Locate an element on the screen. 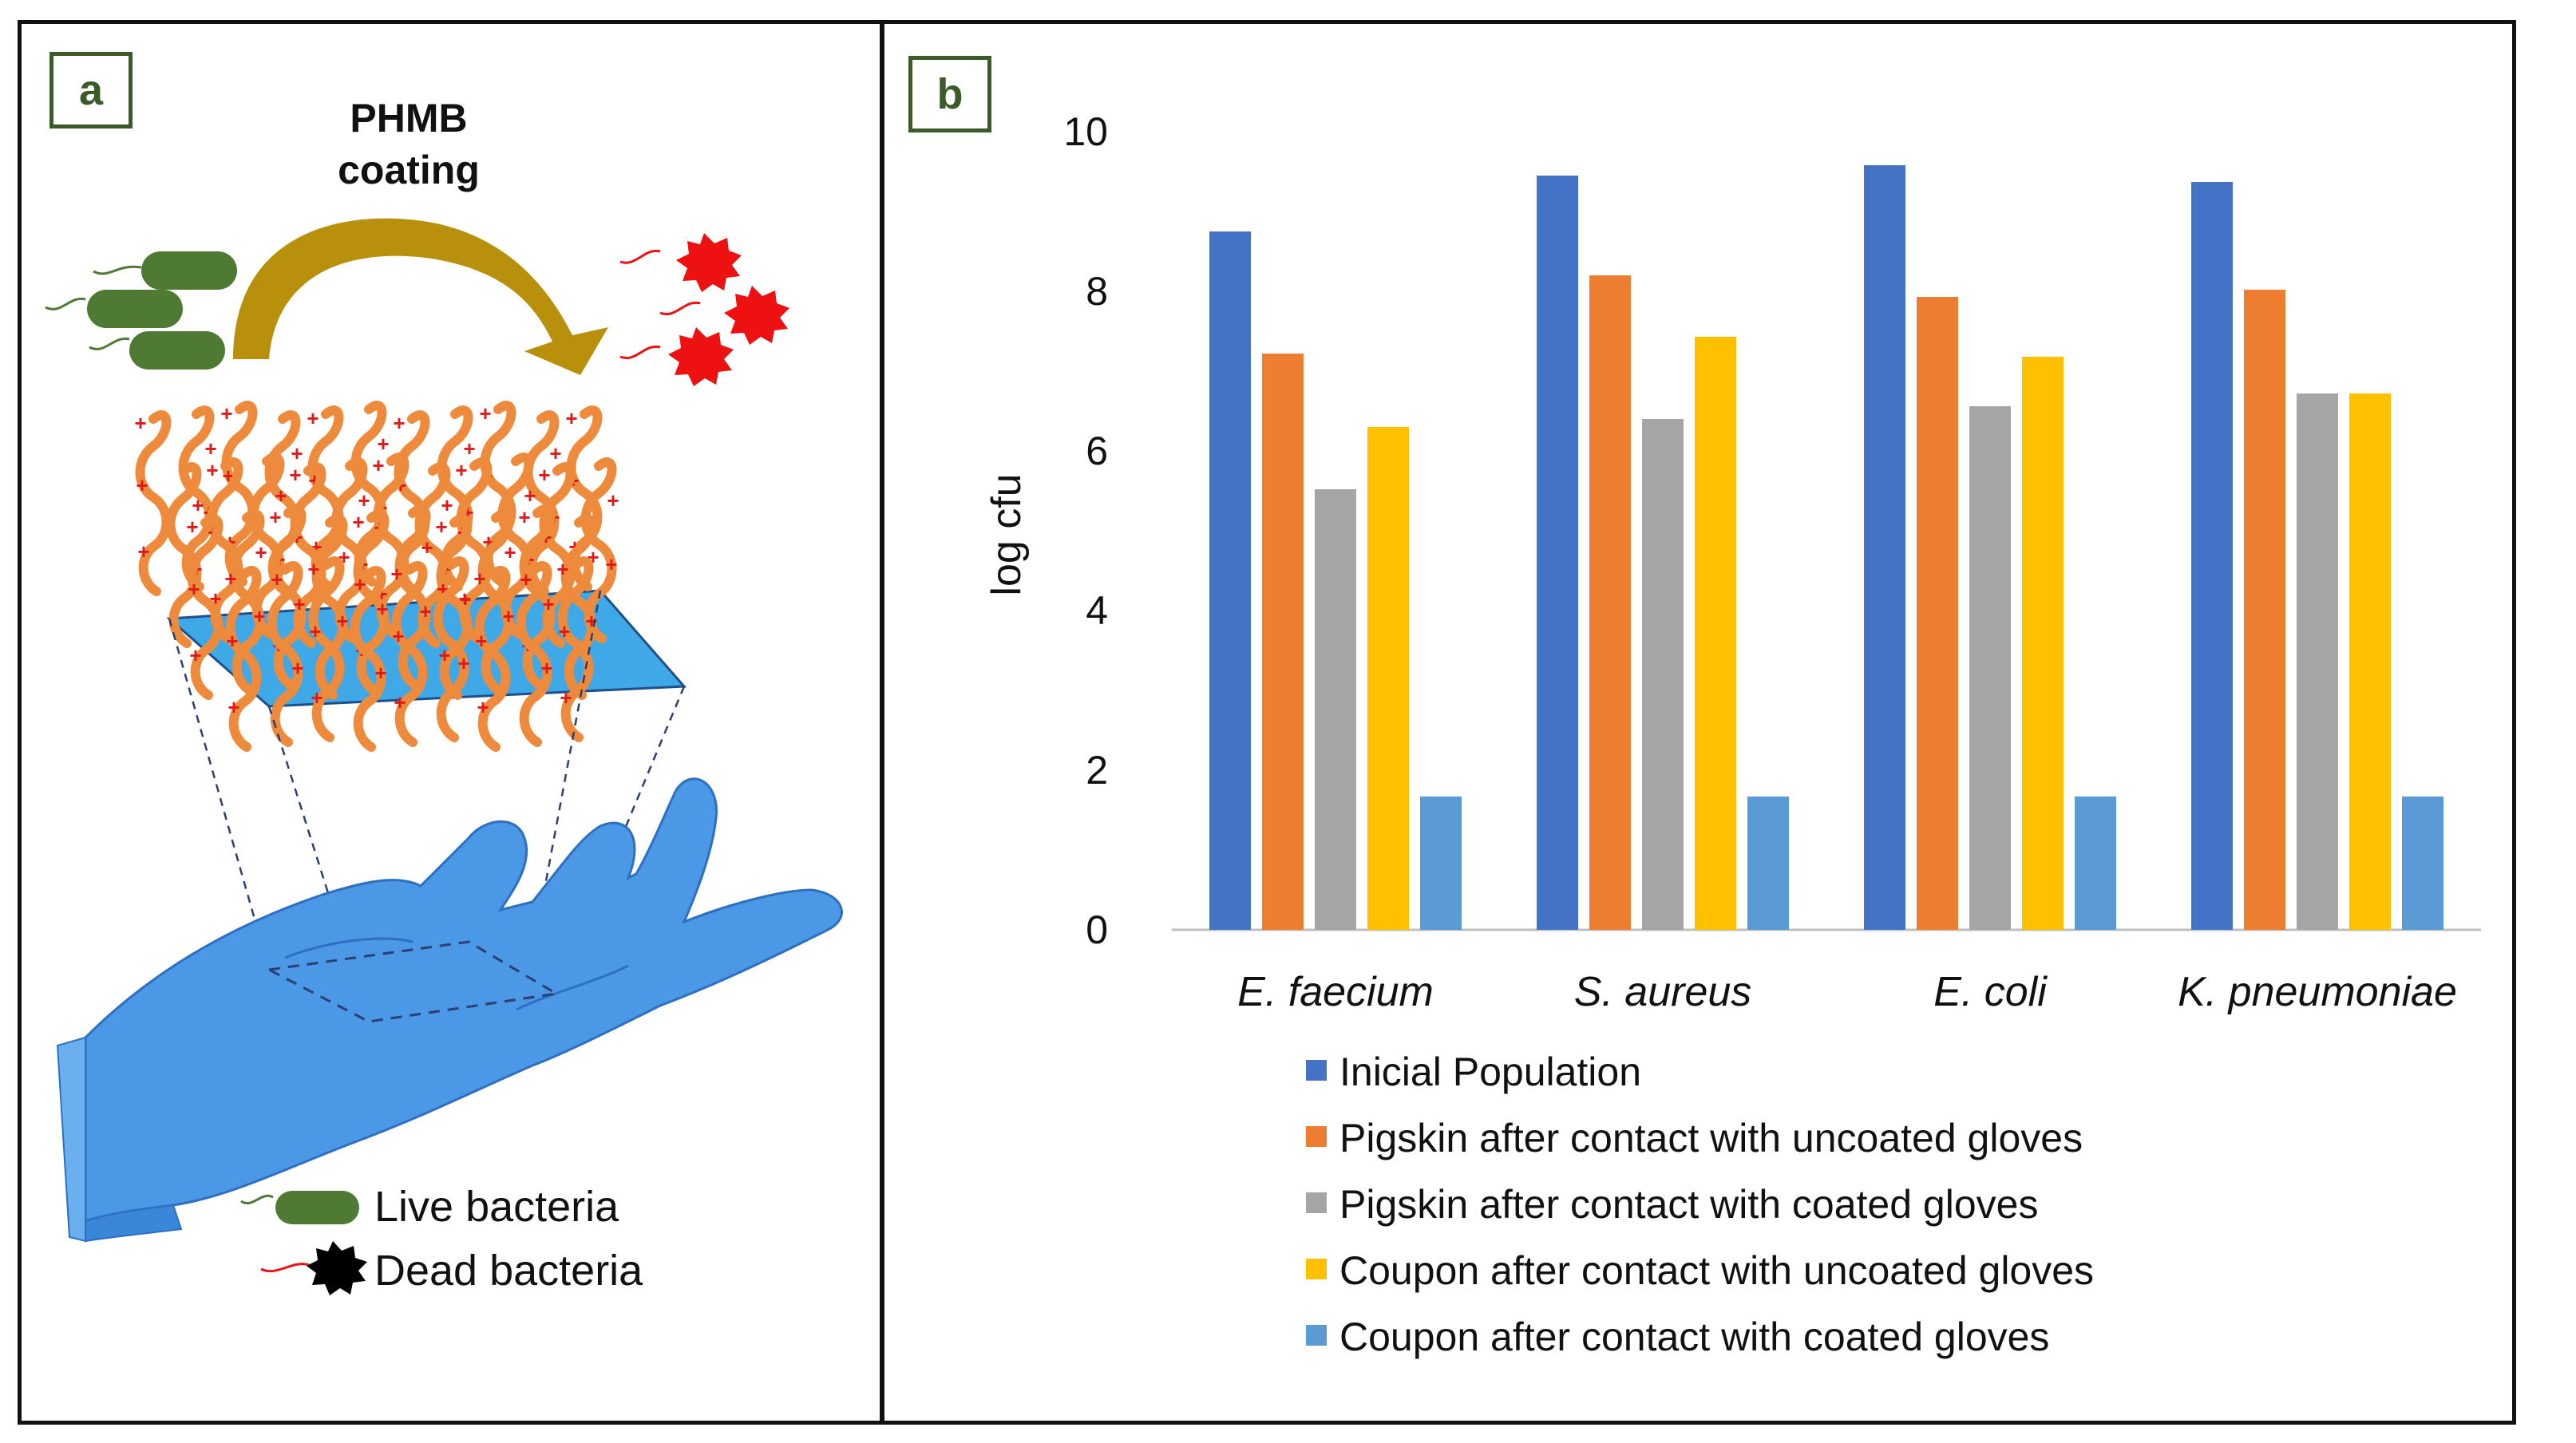  y-tick-label: 6 is located at coordinates (1097, 451).